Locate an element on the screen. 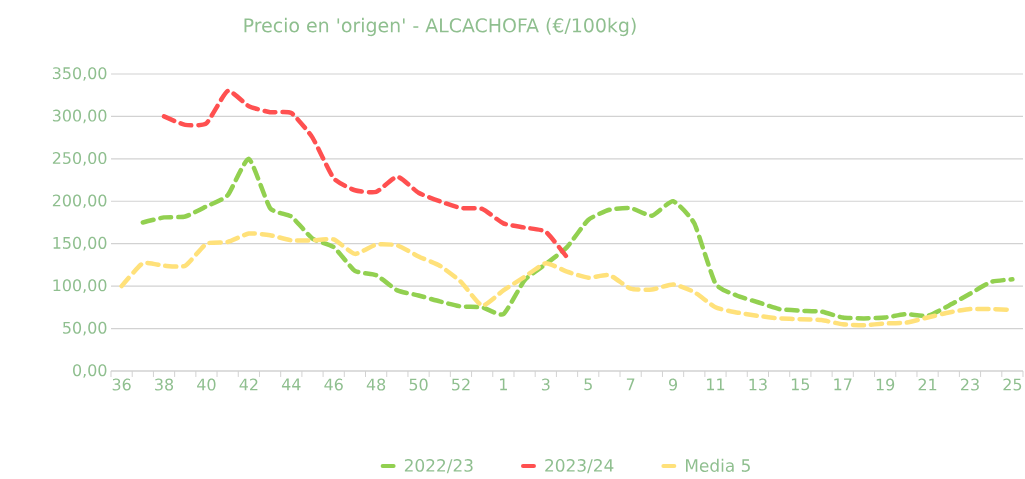  y-tick-label: 300,00 is located at coordinates (79, 116).